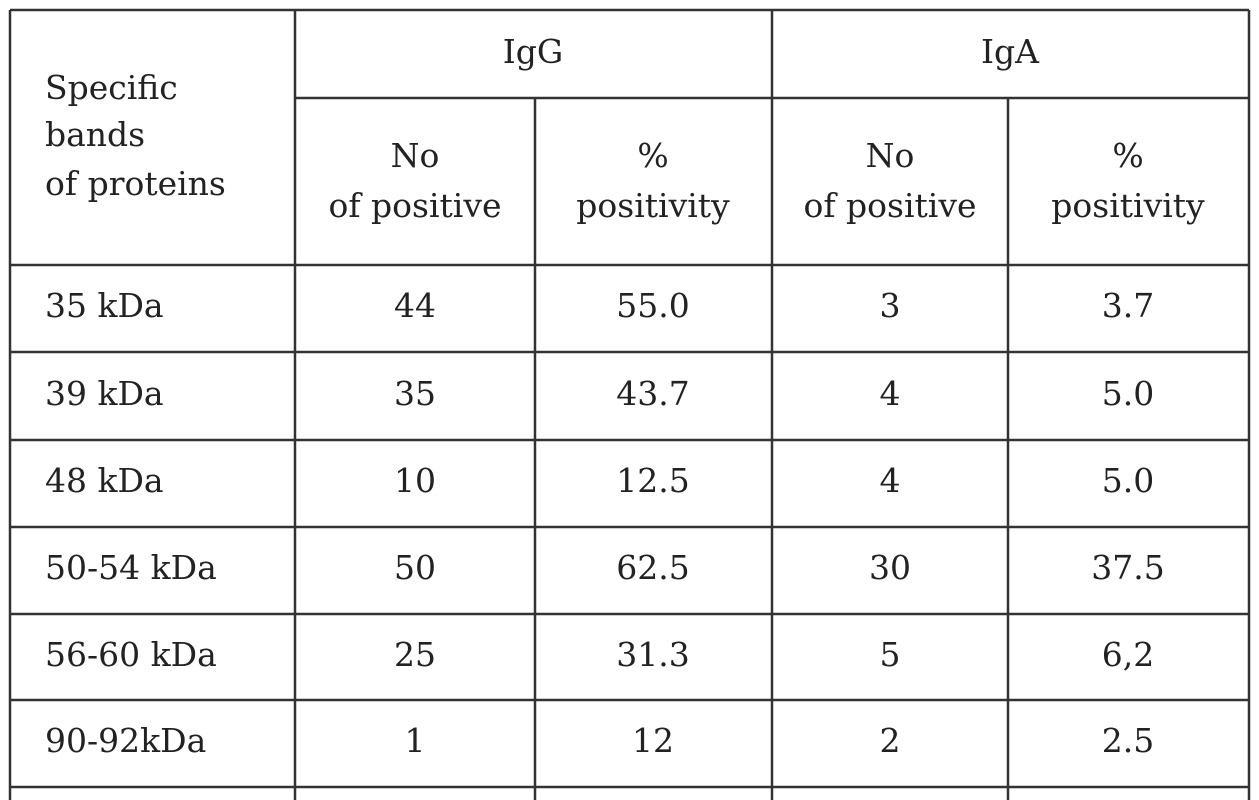 The image size is (1259, 800). What do you see at coordinates (1128, 305) in the screenshot?
I see `cell: 3.7` at bounding box center [1128, 305].